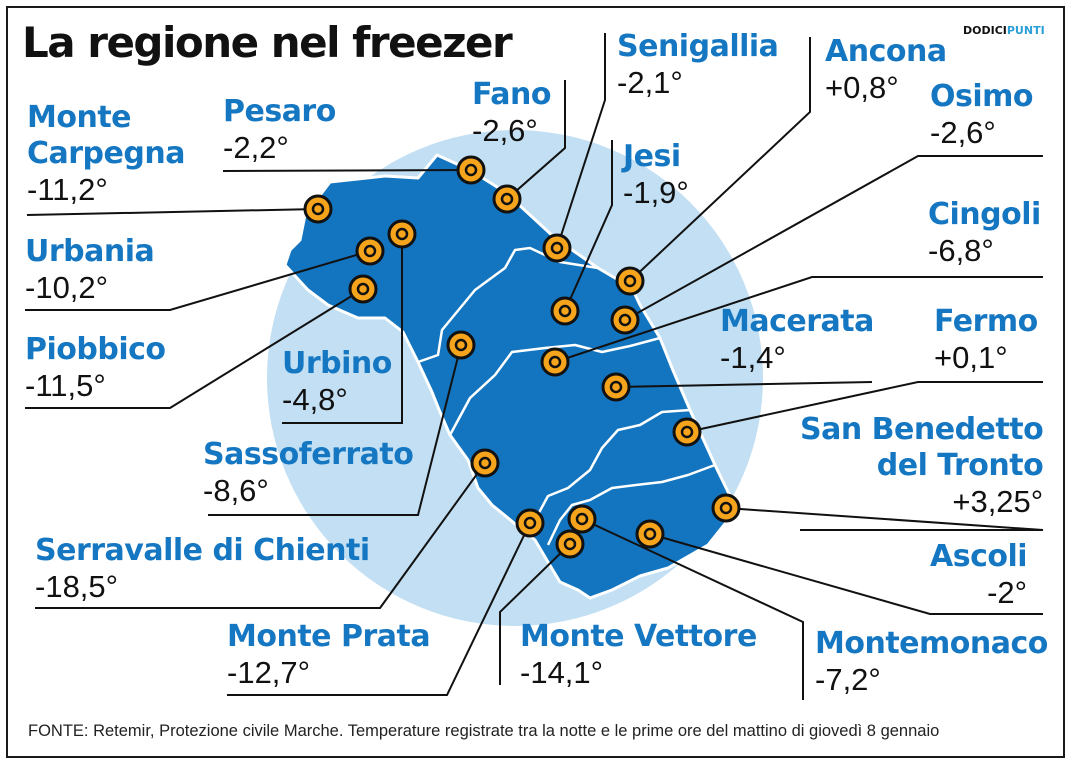 This screenshot has height=765, width=1073. I want to click on leader-line-senigallia, so click(581, 141).